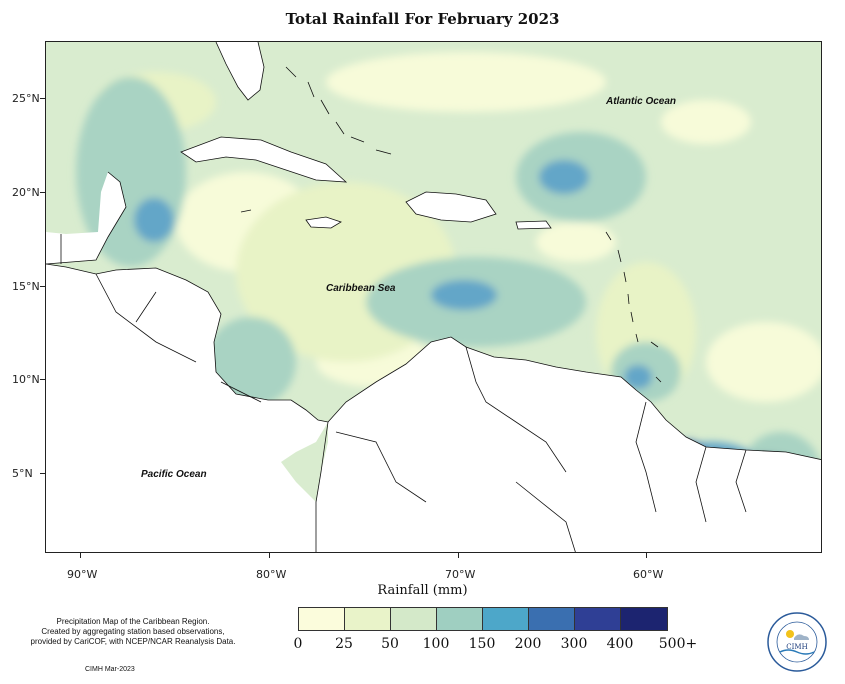 The width and height of the screenshot is (845, 684). I want to click on coastline-central-america-north, so click(187, 343).